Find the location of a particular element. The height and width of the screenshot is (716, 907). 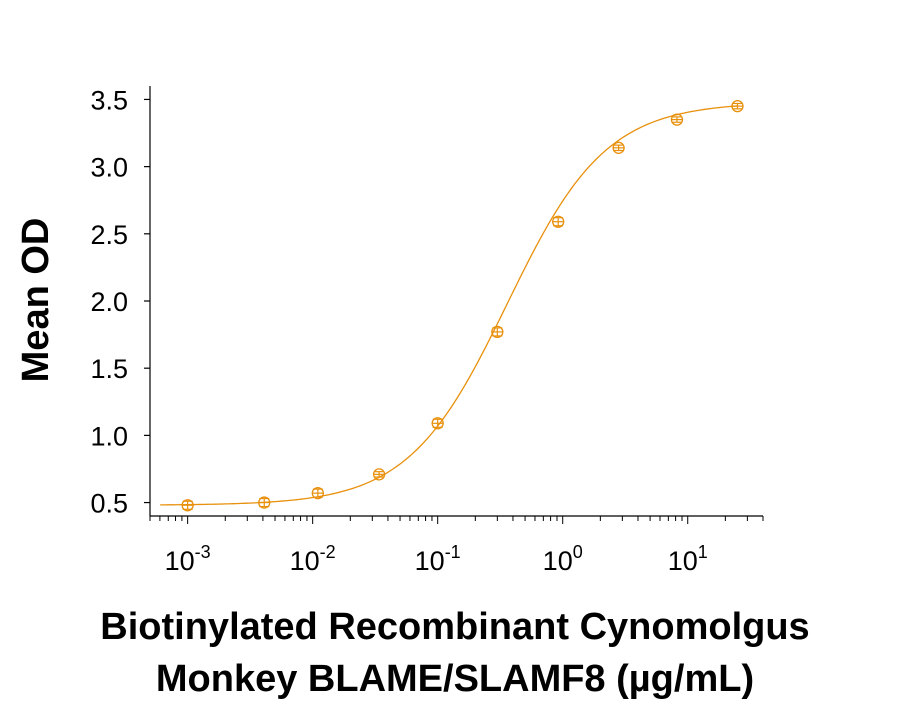

y-axis-title: Mean OD is located at coordinates (36, 300).